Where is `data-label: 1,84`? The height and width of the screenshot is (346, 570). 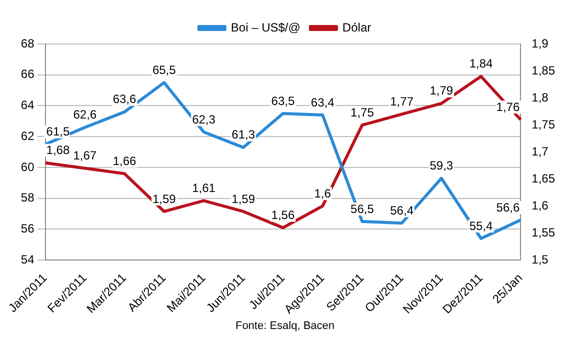
data-label: 1,84 is located at coordinates (481, 63).